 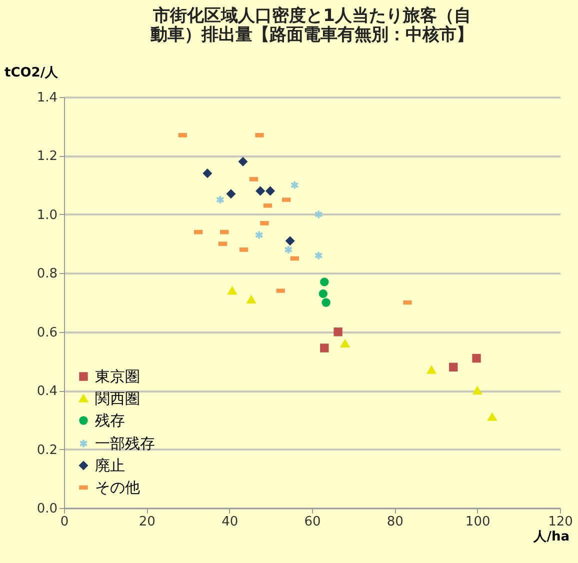 I want to click on x-tick-label: 0, so click(x=64, y=522).